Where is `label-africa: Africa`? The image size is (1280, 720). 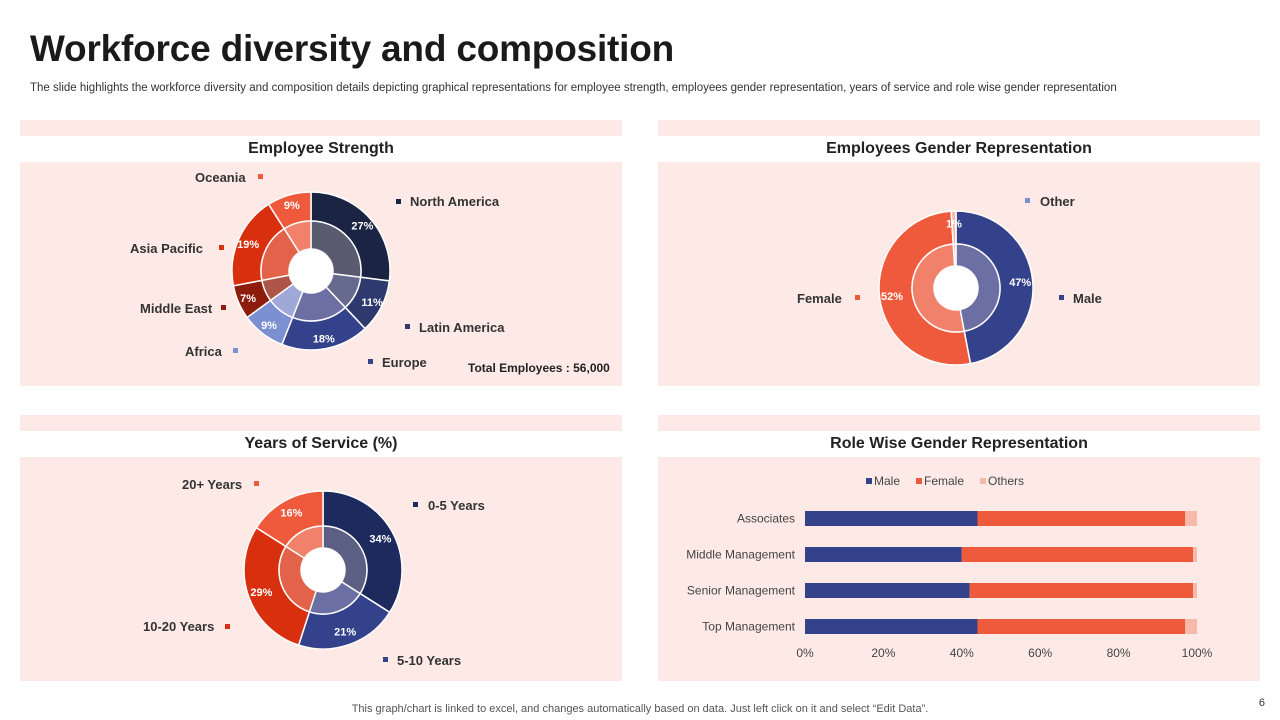 label-africa: Africa is located at coordinates (203, 351).